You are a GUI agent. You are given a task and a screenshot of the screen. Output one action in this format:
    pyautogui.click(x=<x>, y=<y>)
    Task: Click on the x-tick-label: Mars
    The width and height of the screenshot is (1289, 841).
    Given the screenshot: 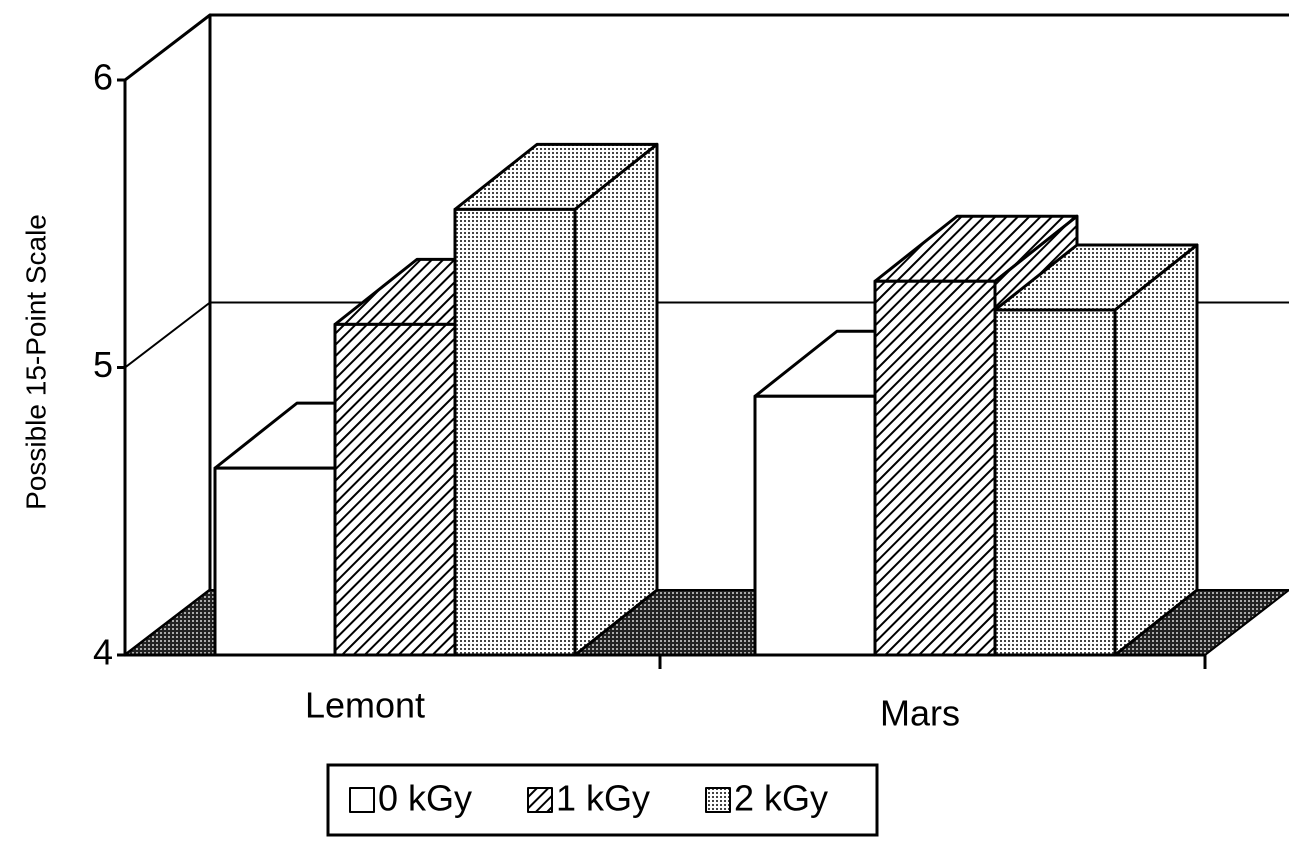 What is the action you would take?
    pyautogui.click(x=920, y=713)
    